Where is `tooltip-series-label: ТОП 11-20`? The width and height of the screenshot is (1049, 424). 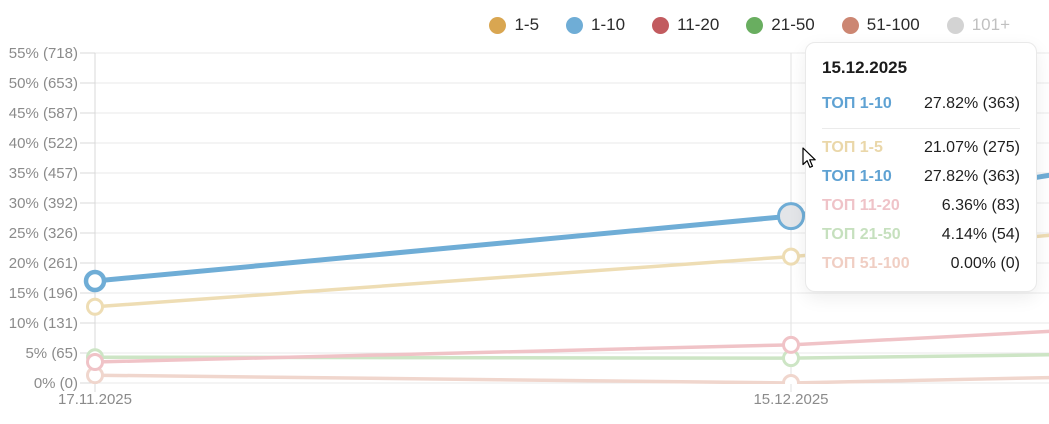
tooltip-series-label: ТОП 11-20 is located at coordinates (861, 205).